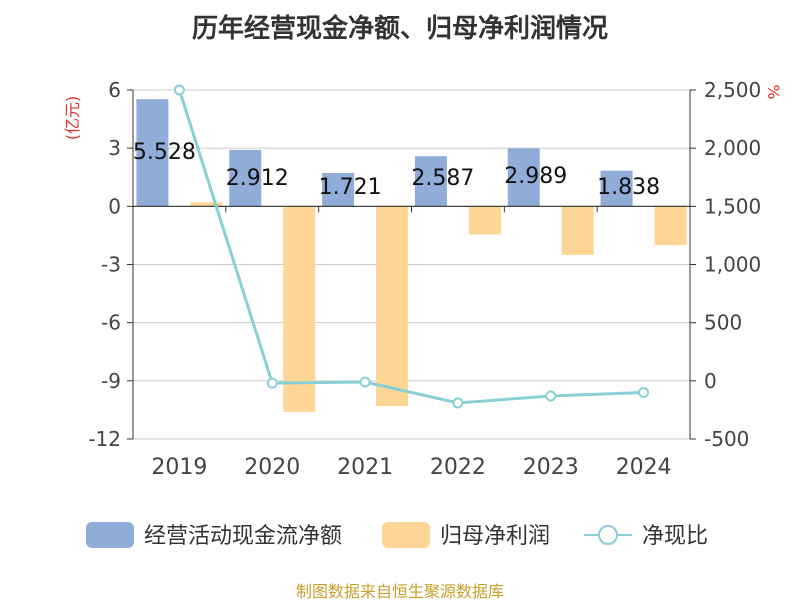 The width and height of the screenshot is (800, 602). What do you see at coordinates (710, 381) in the screenshot?
I see `right-tick-label: 0` at bounding box center [710, 381].